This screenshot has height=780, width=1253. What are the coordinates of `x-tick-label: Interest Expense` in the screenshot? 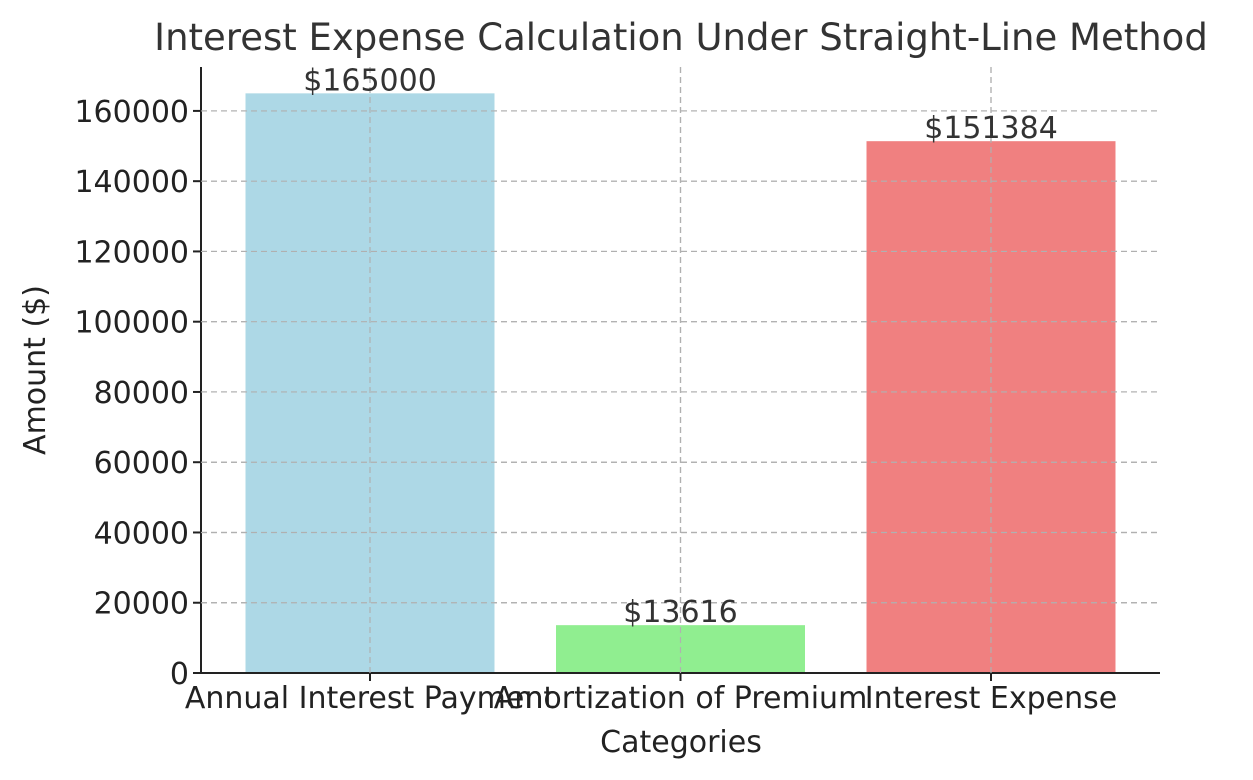 It's located at (991, 698).